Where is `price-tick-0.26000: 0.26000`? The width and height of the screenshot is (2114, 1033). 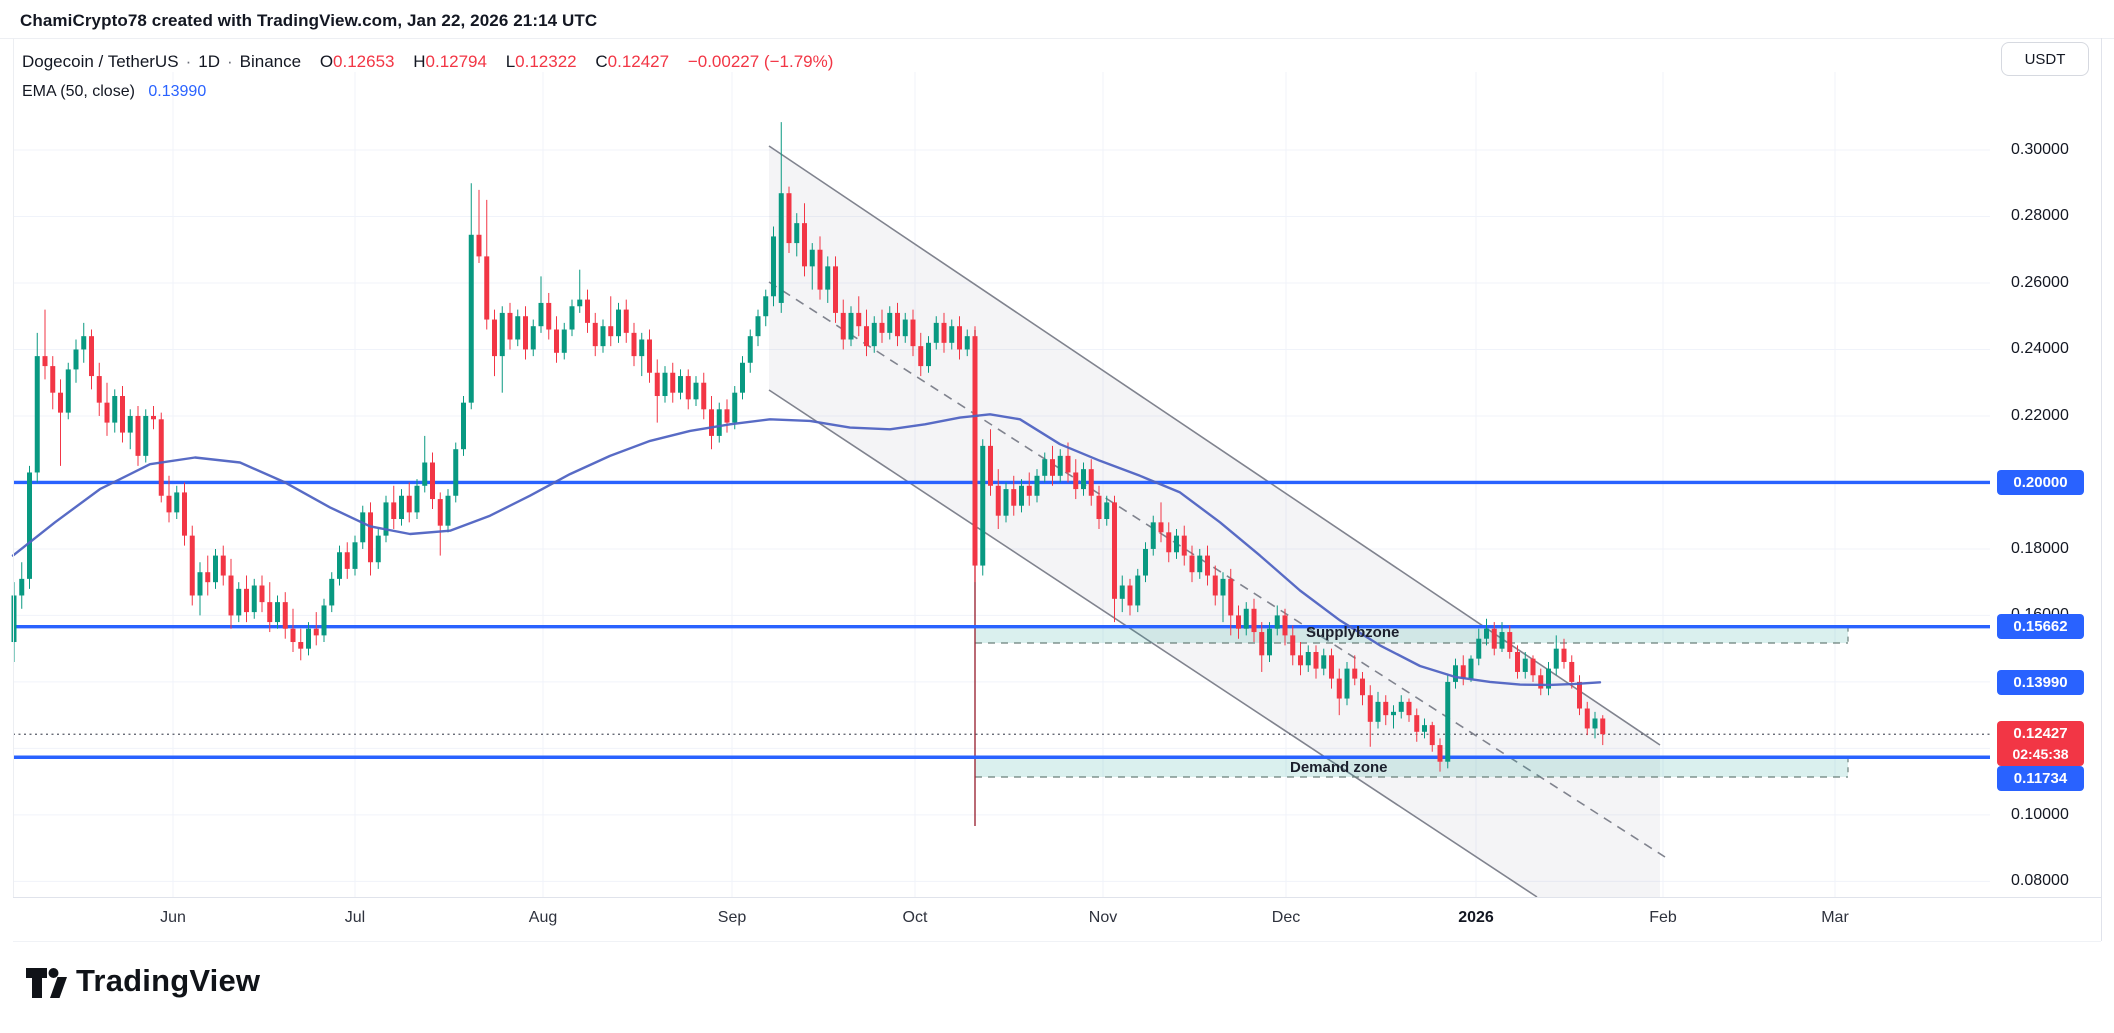
price-tick-0.26000: 0.26000 is located at coordinates (2040, 282).